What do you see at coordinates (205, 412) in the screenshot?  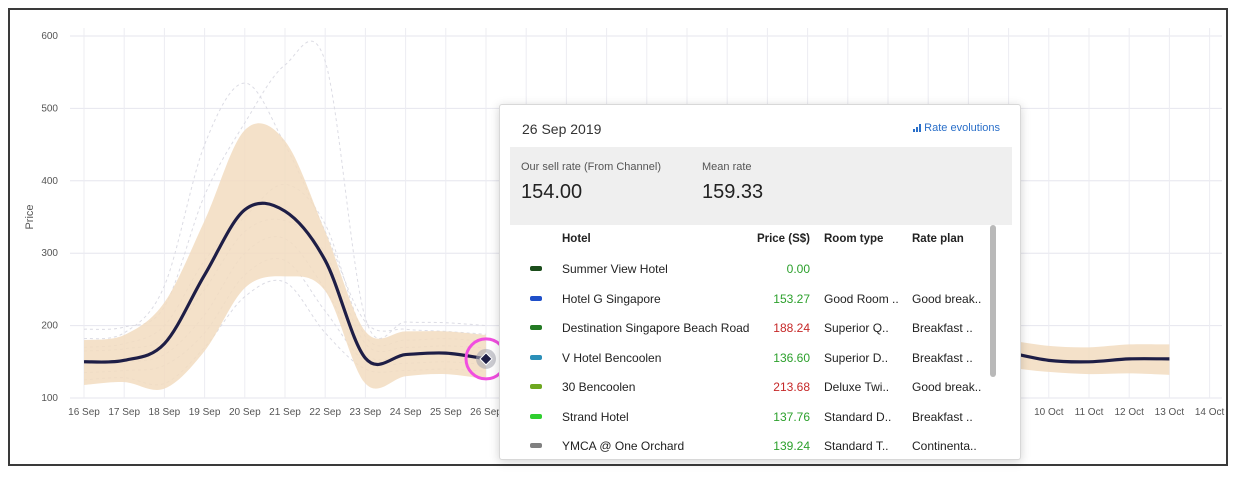 I see `x-tick-label: 19 Sep` at bounding box center [205, 412].